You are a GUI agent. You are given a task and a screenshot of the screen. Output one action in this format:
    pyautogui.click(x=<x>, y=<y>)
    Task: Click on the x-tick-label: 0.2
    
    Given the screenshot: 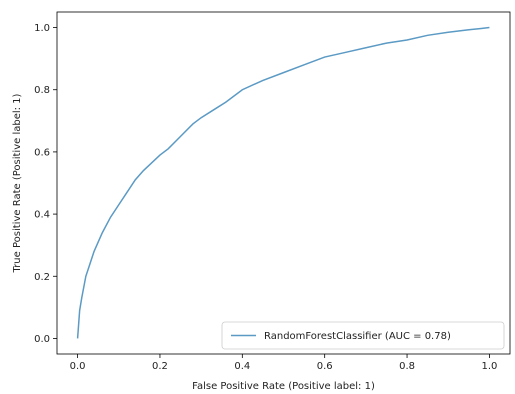 What is the action you would take?
    pyautogui.click(x=160, y=366)
    